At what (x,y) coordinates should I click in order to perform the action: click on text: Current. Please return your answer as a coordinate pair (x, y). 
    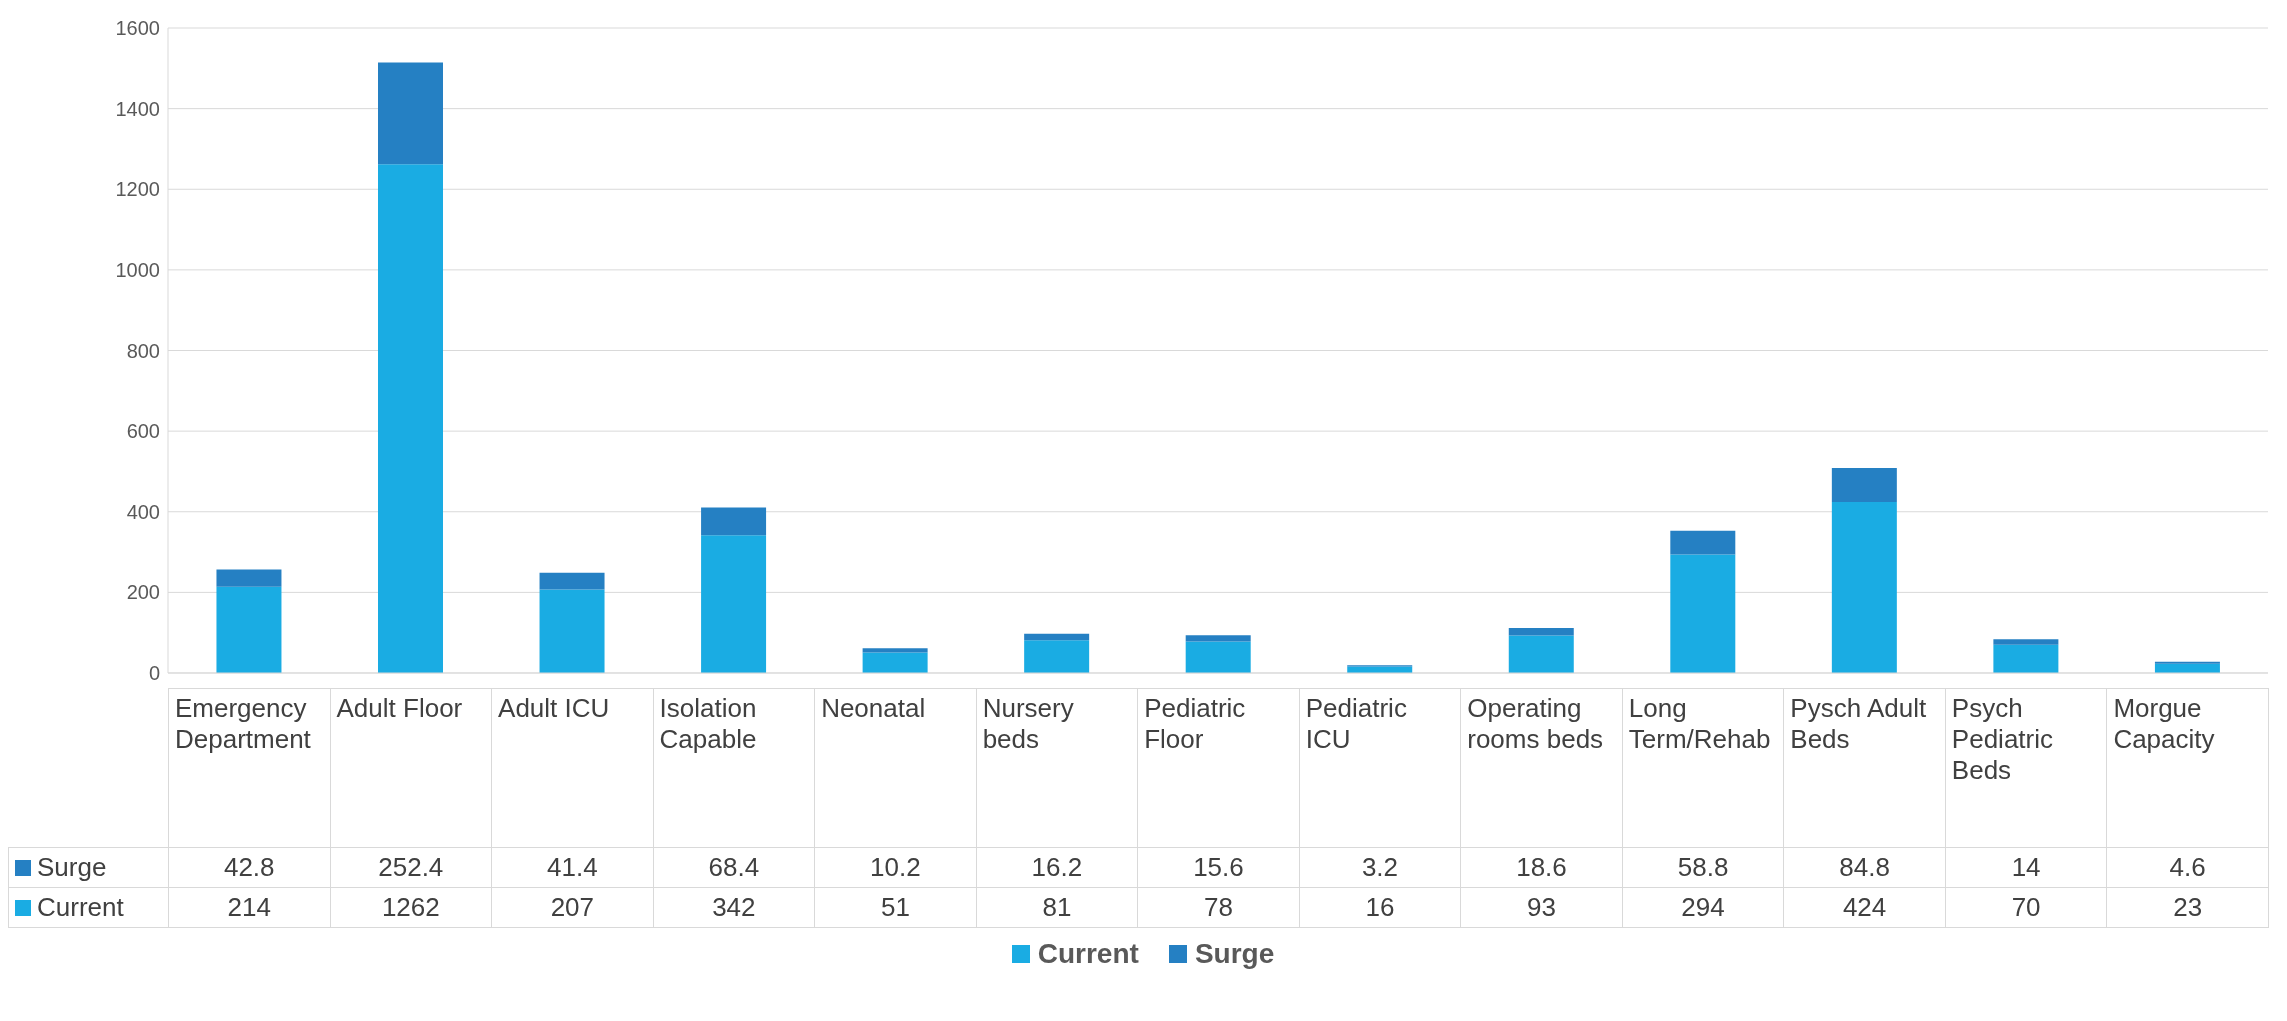
    Looking at the image, I should click on (1088, 953).